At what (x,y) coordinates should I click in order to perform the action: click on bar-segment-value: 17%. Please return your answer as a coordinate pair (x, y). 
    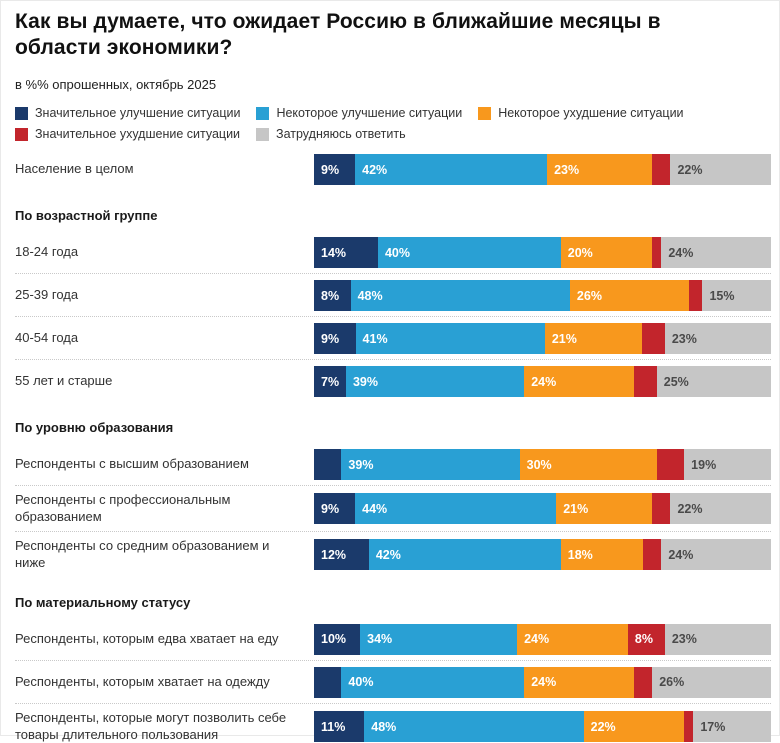
    Looking at the image, I should click on (713, 726).